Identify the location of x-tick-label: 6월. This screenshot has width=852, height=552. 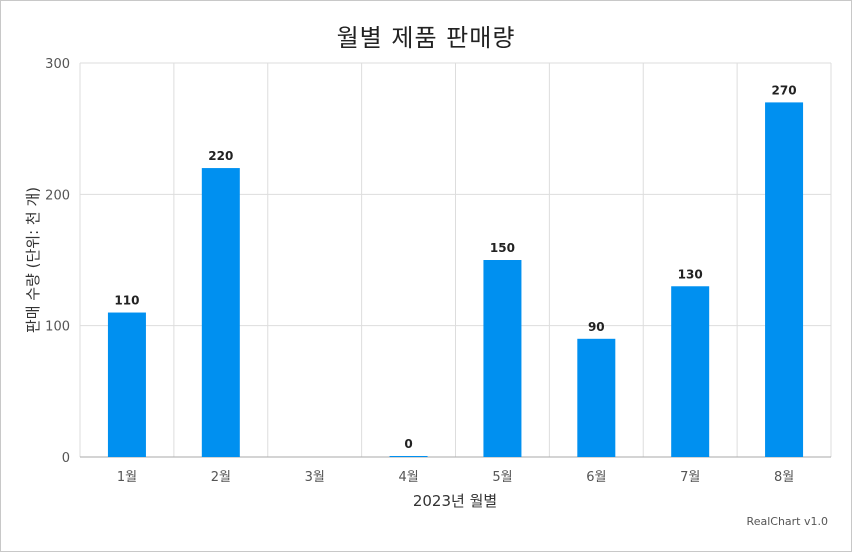
(596, 477).